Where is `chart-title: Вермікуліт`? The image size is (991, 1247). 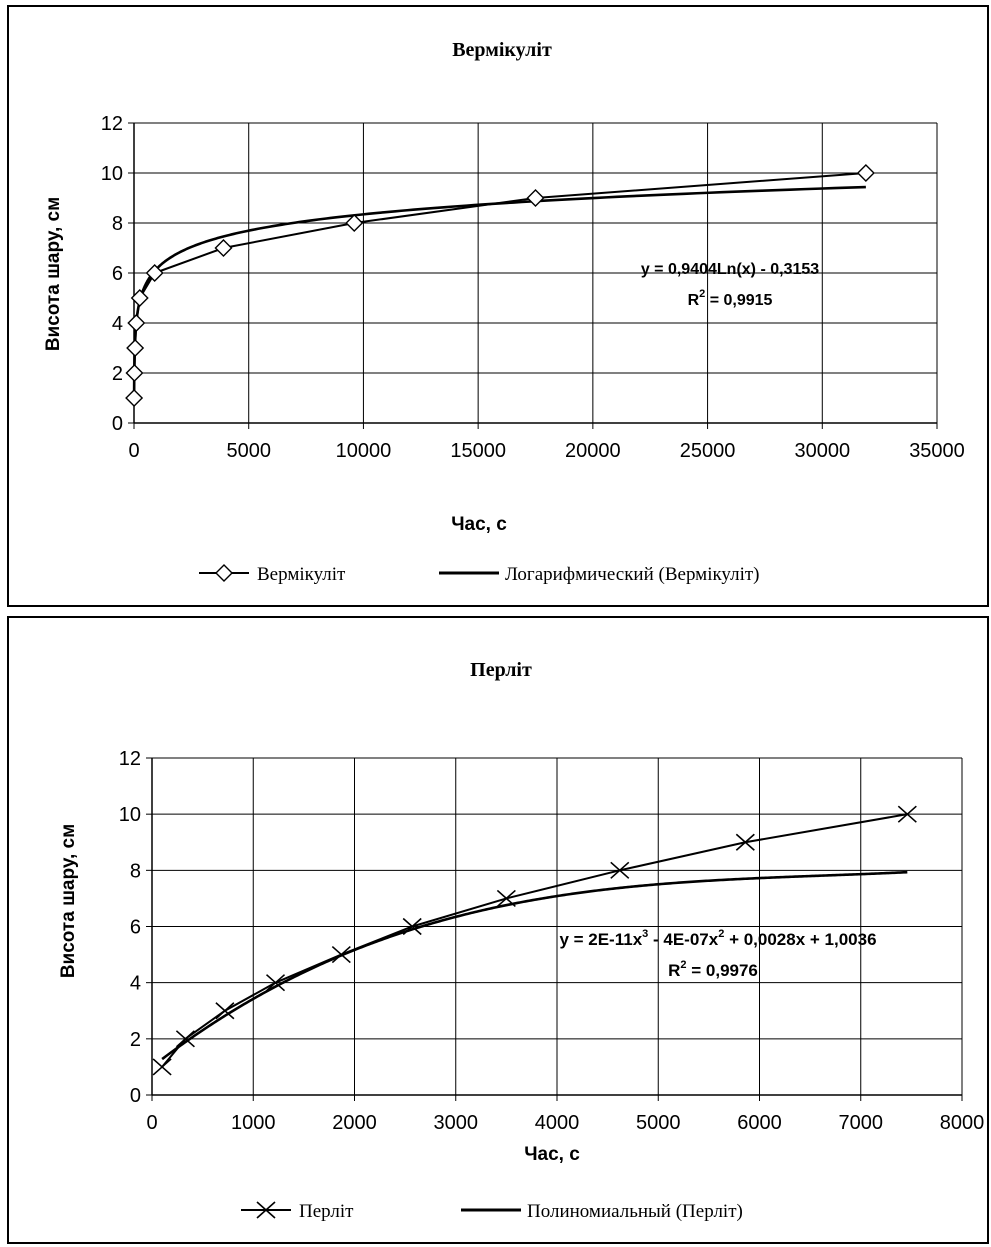 chart-title: Вермікуліт is located at coordinates (502, 50).